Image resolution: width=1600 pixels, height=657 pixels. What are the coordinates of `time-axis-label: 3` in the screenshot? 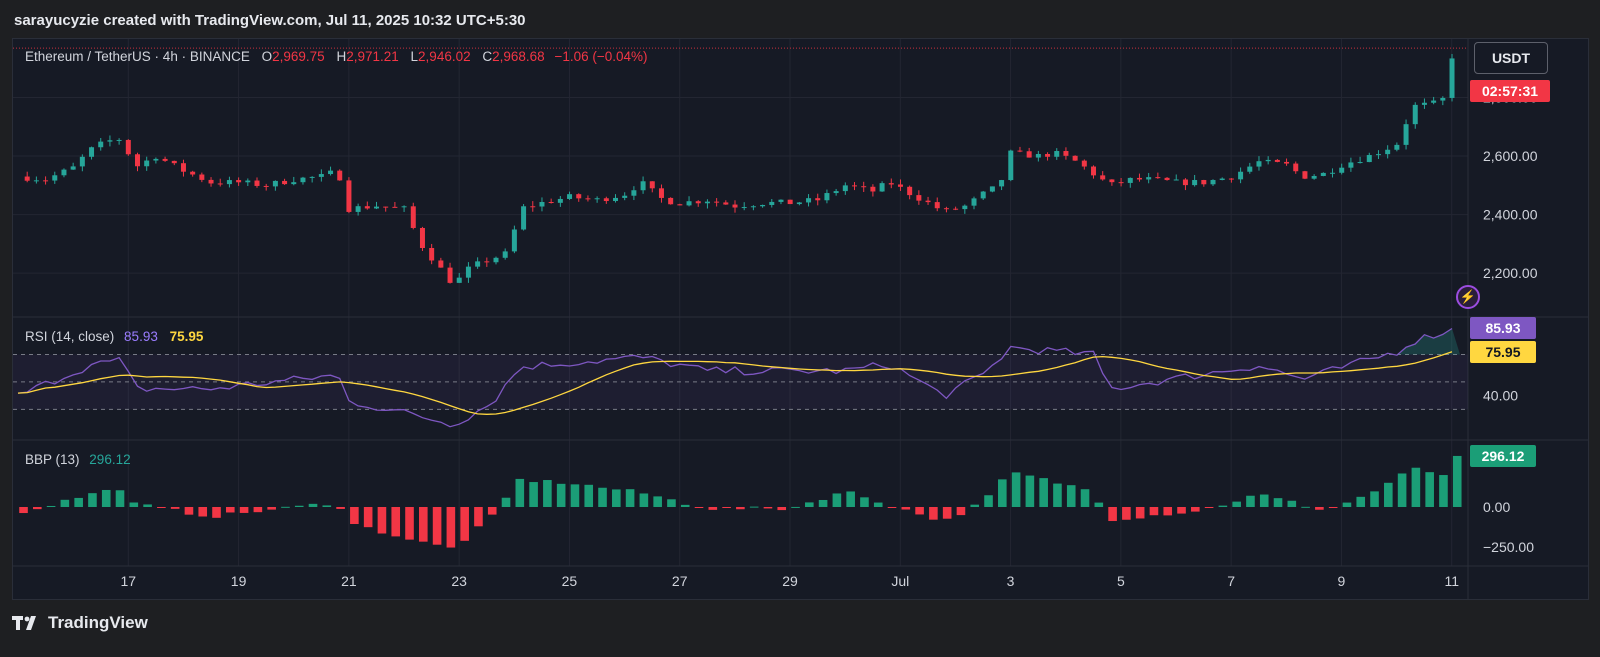 It's located at (1011, 581).